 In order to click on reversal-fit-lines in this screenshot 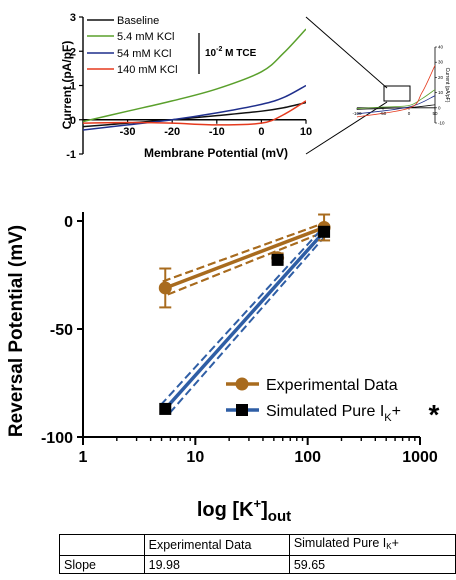, I will do `click(244, 318)`.